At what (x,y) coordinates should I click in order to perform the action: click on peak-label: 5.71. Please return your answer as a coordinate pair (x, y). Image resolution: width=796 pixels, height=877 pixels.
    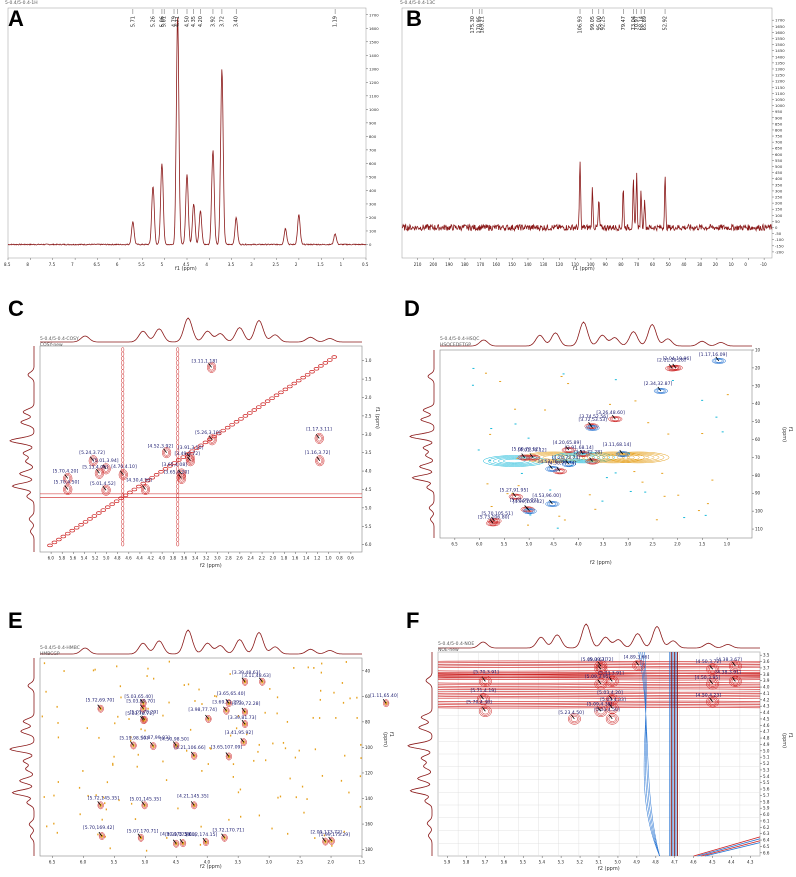
    Looking at the image, I should click on (133, 21).